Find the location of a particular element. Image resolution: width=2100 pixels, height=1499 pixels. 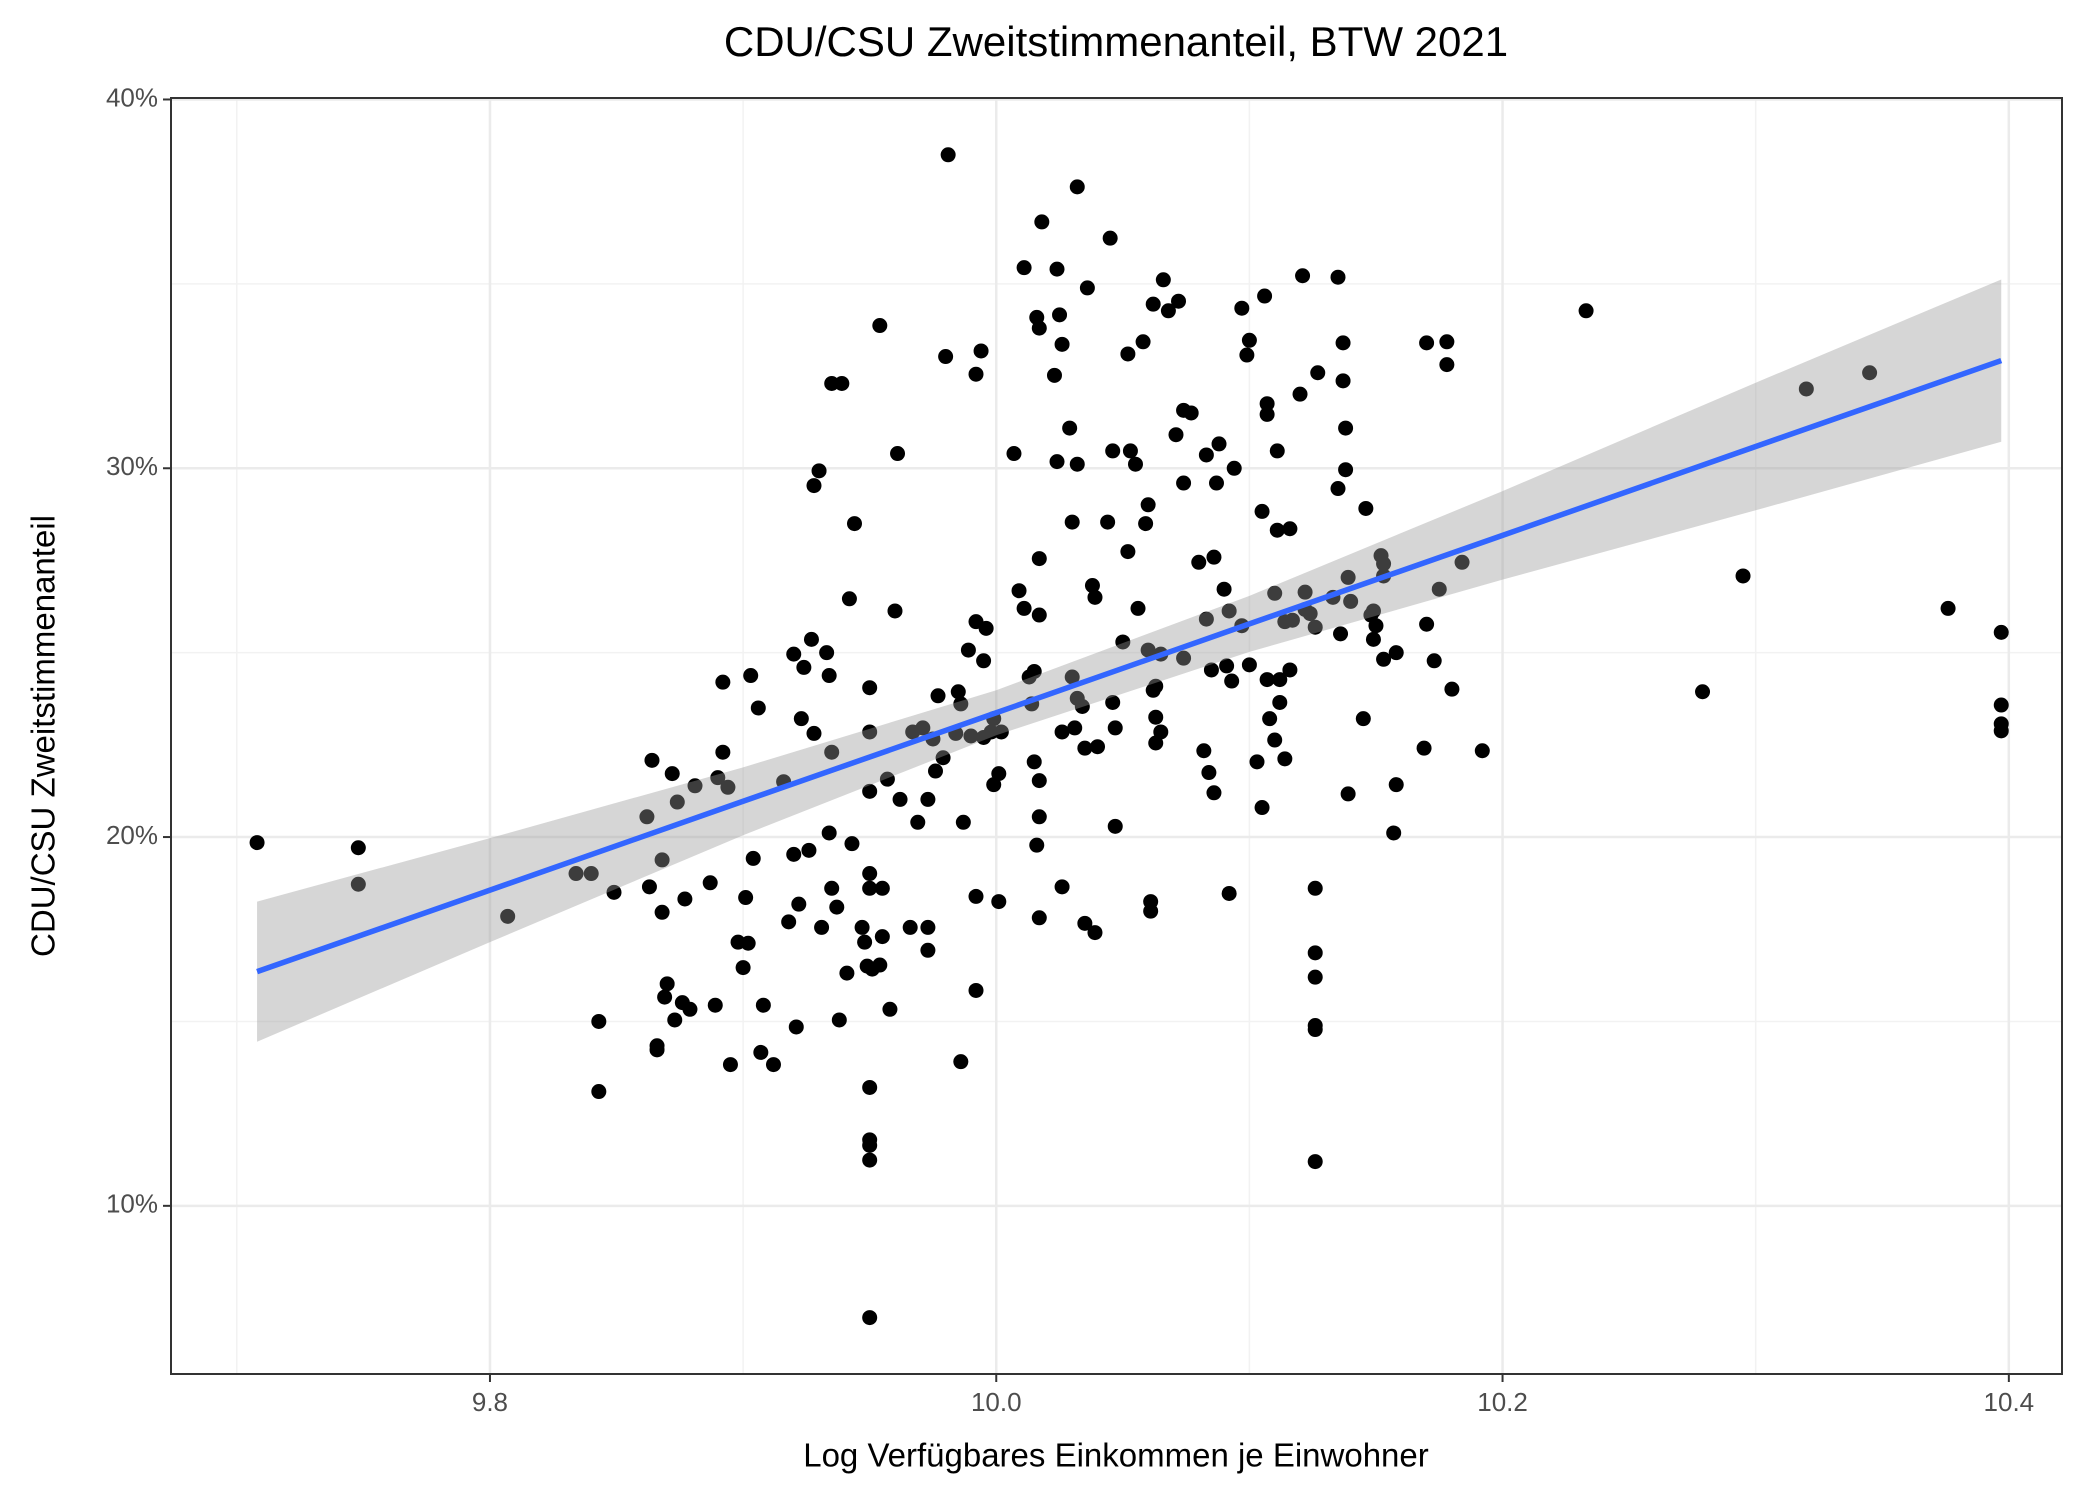

y-tick-label: 20% is located at coordinates (132, 835).